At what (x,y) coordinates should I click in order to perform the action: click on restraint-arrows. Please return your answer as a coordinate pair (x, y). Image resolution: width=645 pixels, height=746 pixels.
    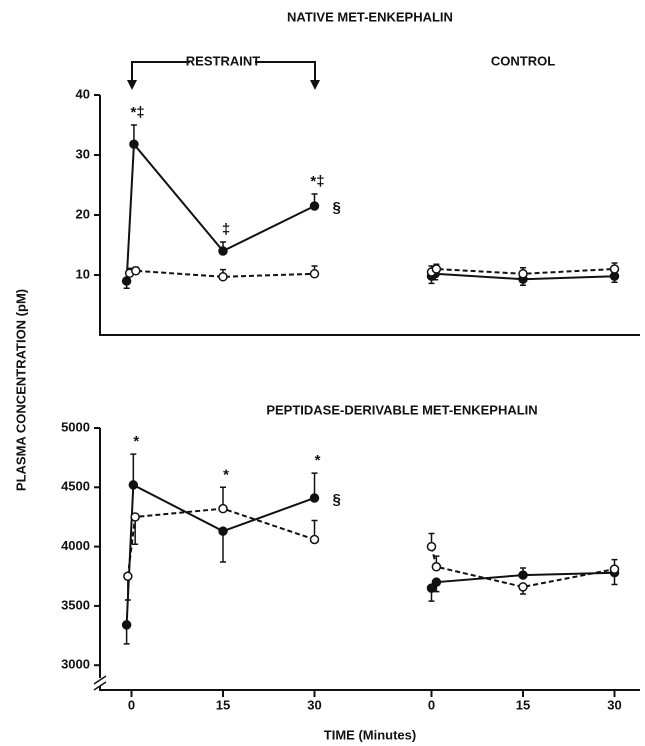
    Looking at the image, I should click on (223, 85).